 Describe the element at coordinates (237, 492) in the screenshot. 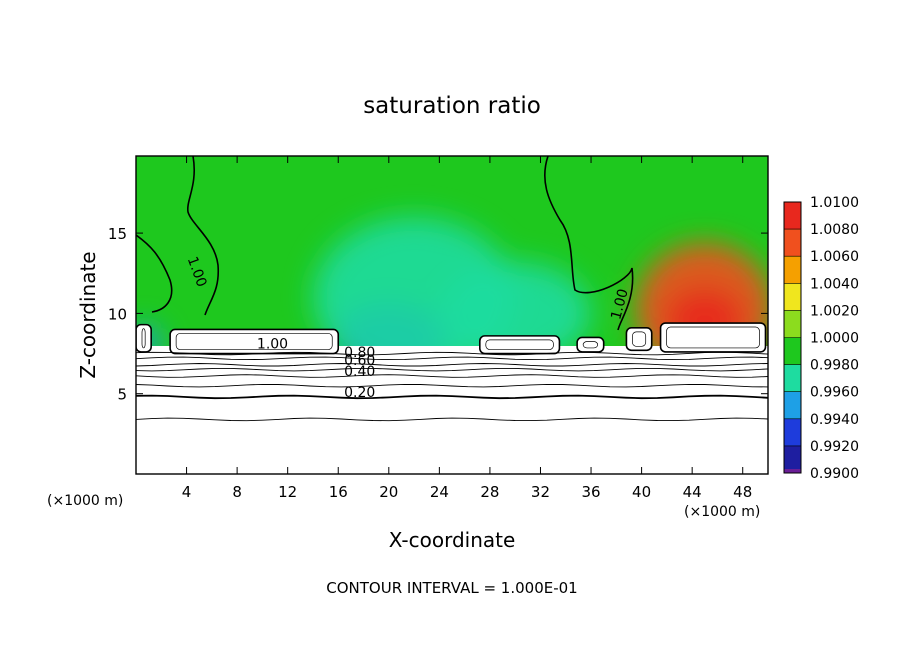

I see `x-tick-label-1: 8` at that location.